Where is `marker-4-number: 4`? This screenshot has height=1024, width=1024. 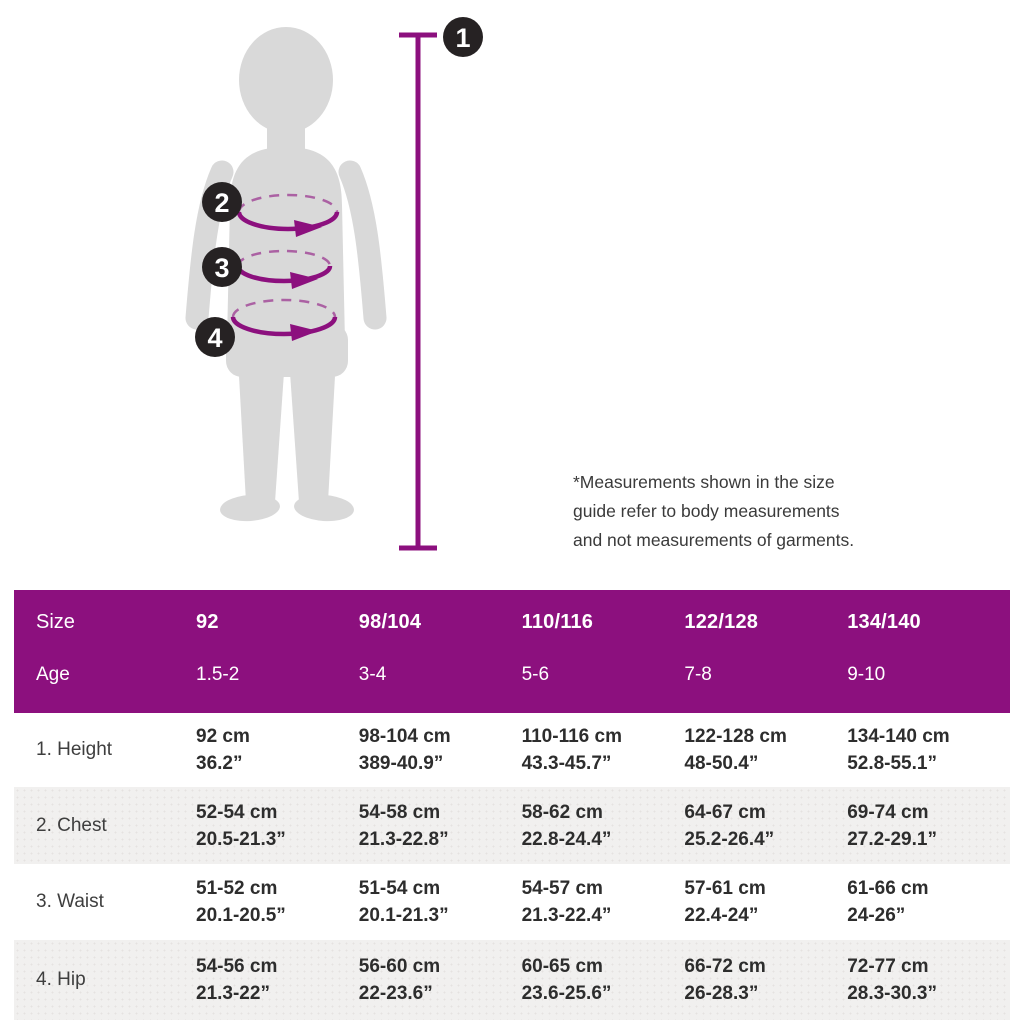 marker-4-number: 4 is located at coordinates (214, 338).